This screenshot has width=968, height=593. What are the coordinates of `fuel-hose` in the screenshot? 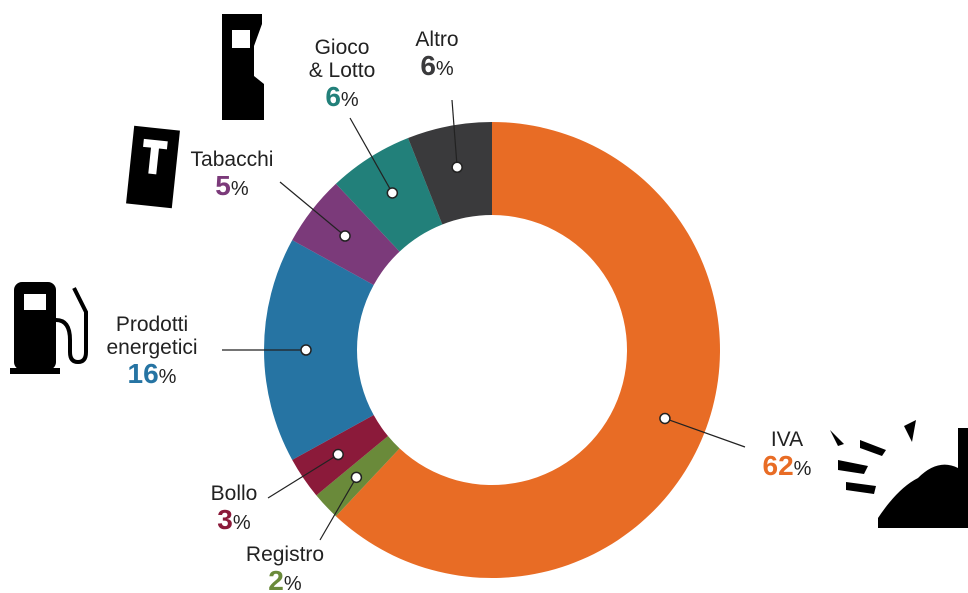 It's located at (71, 326).